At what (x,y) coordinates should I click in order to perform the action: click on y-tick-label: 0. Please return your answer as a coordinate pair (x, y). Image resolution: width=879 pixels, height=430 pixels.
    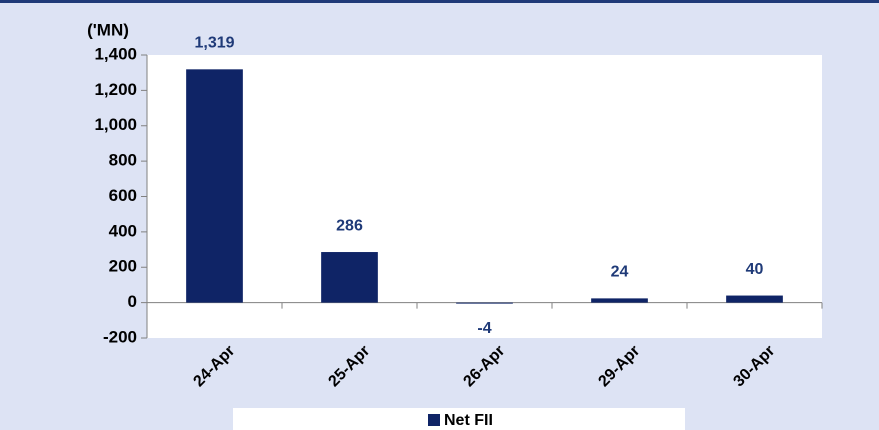
    Looking at the image, I should click on (132, 301).